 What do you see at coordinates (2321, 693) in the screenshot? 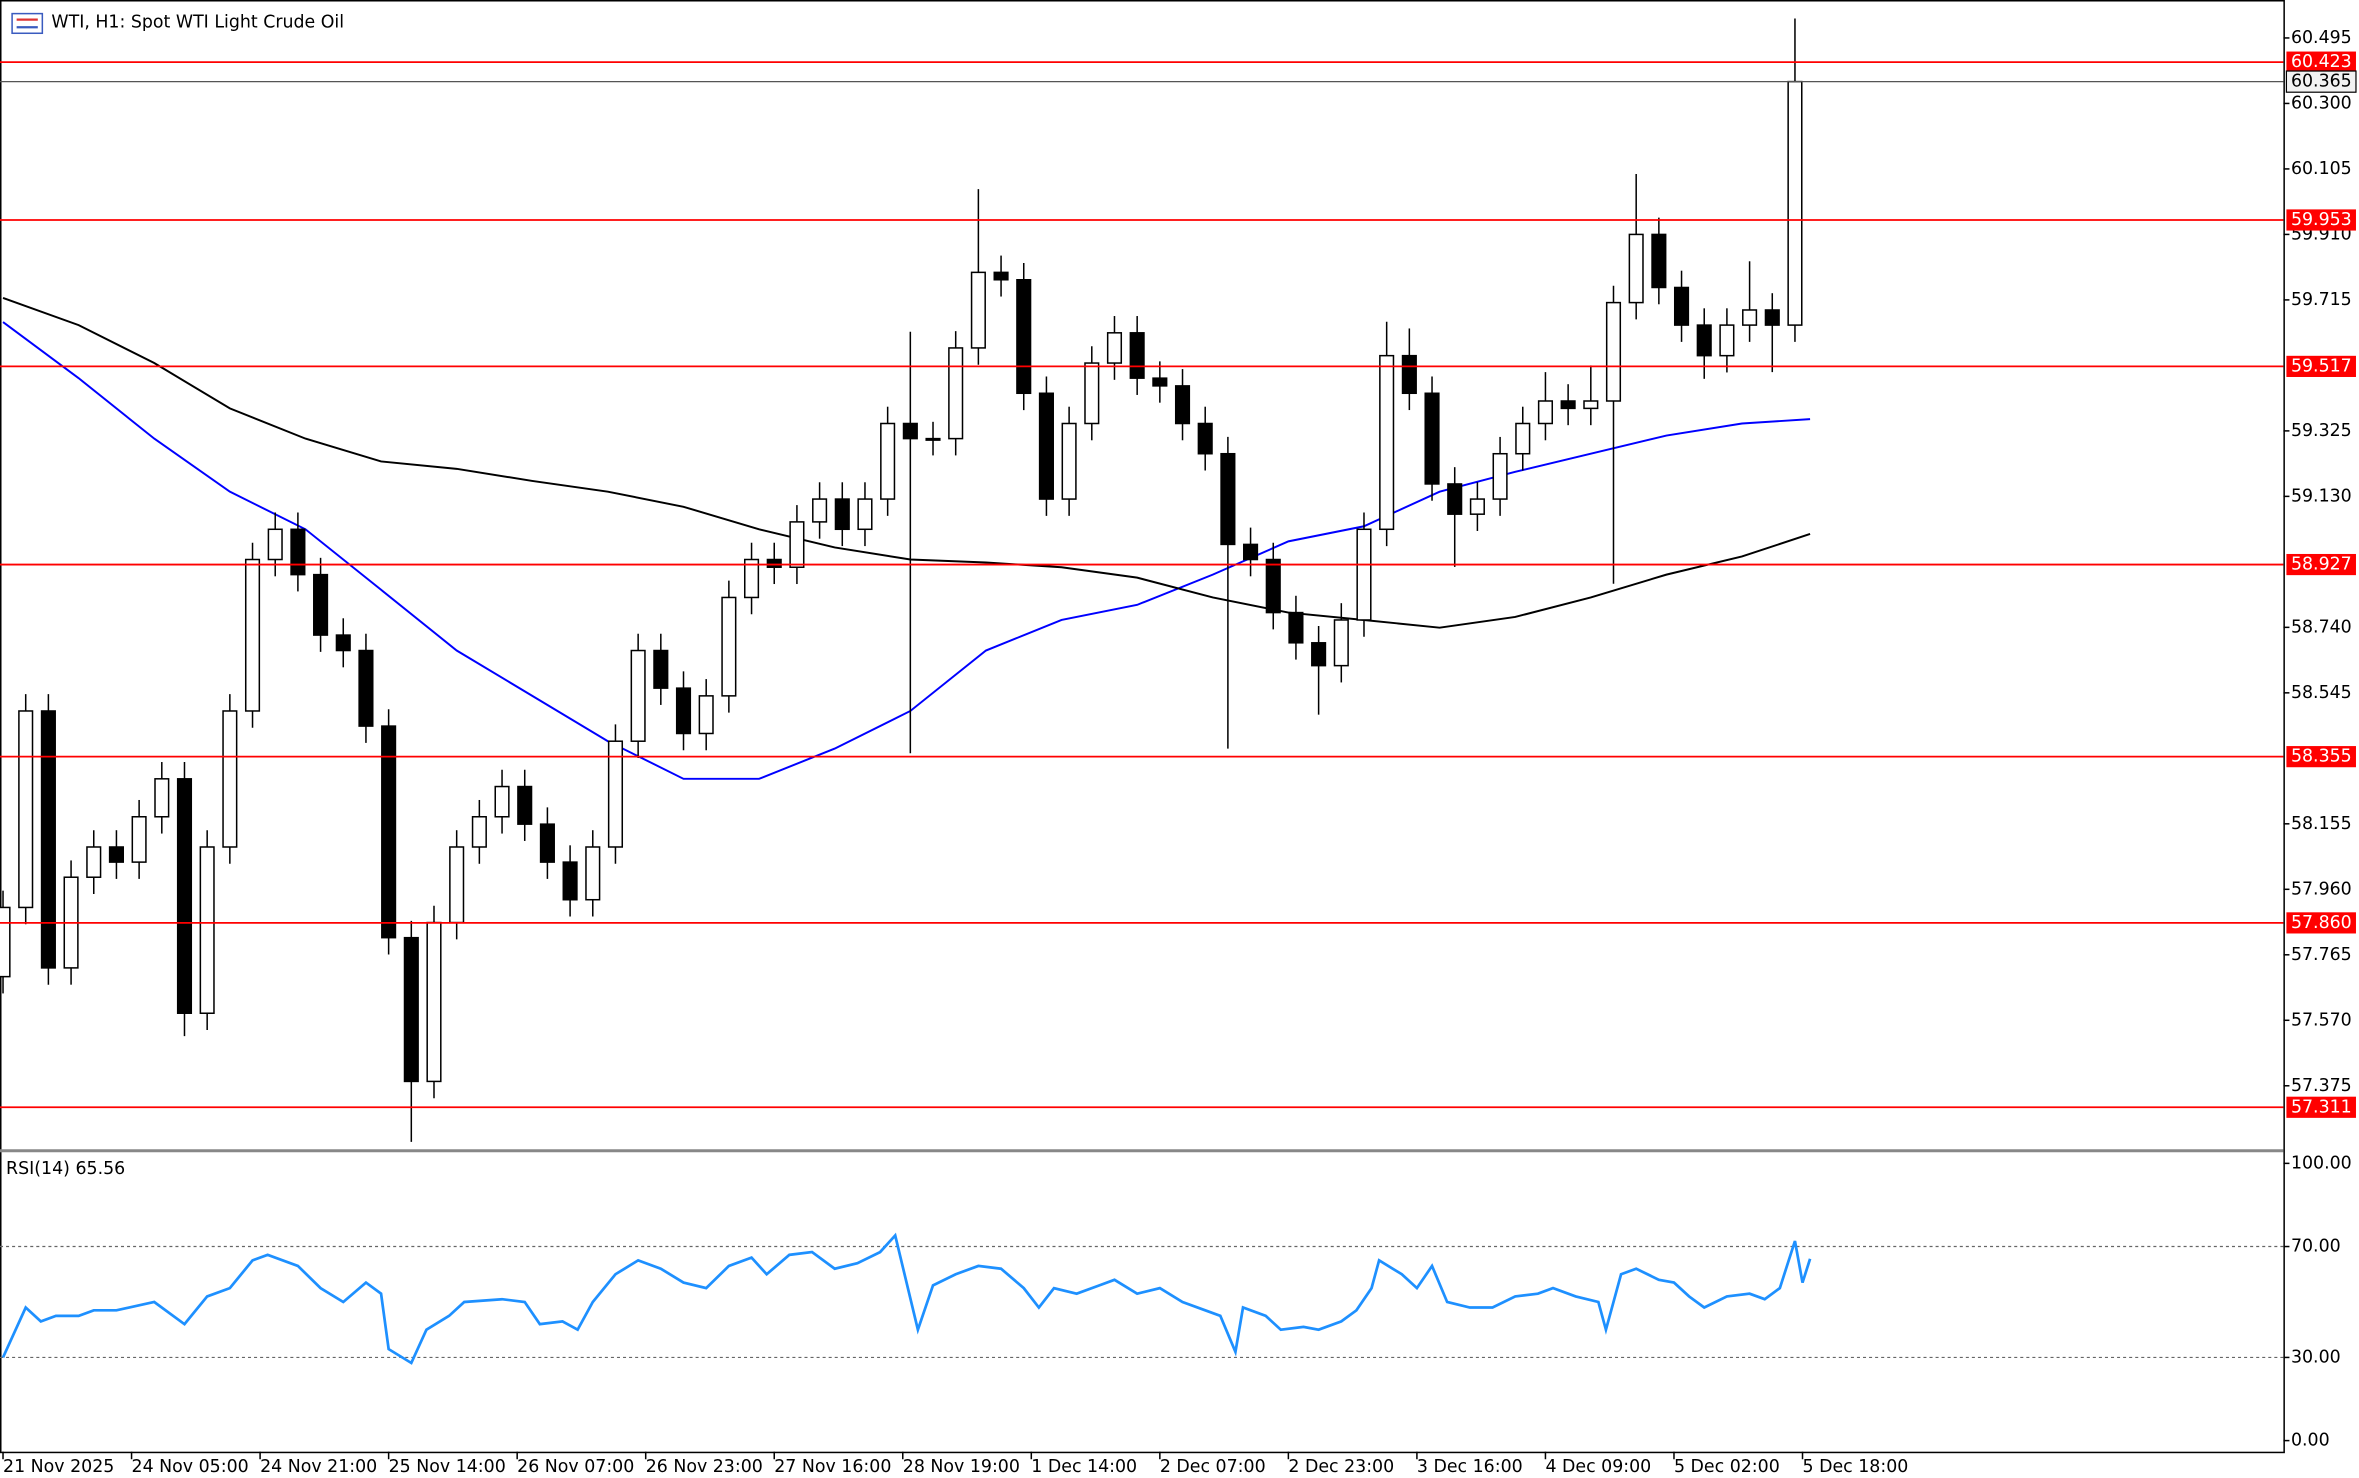
I see `y-tick-label: 58.545` at bounding box center [2321, 693].